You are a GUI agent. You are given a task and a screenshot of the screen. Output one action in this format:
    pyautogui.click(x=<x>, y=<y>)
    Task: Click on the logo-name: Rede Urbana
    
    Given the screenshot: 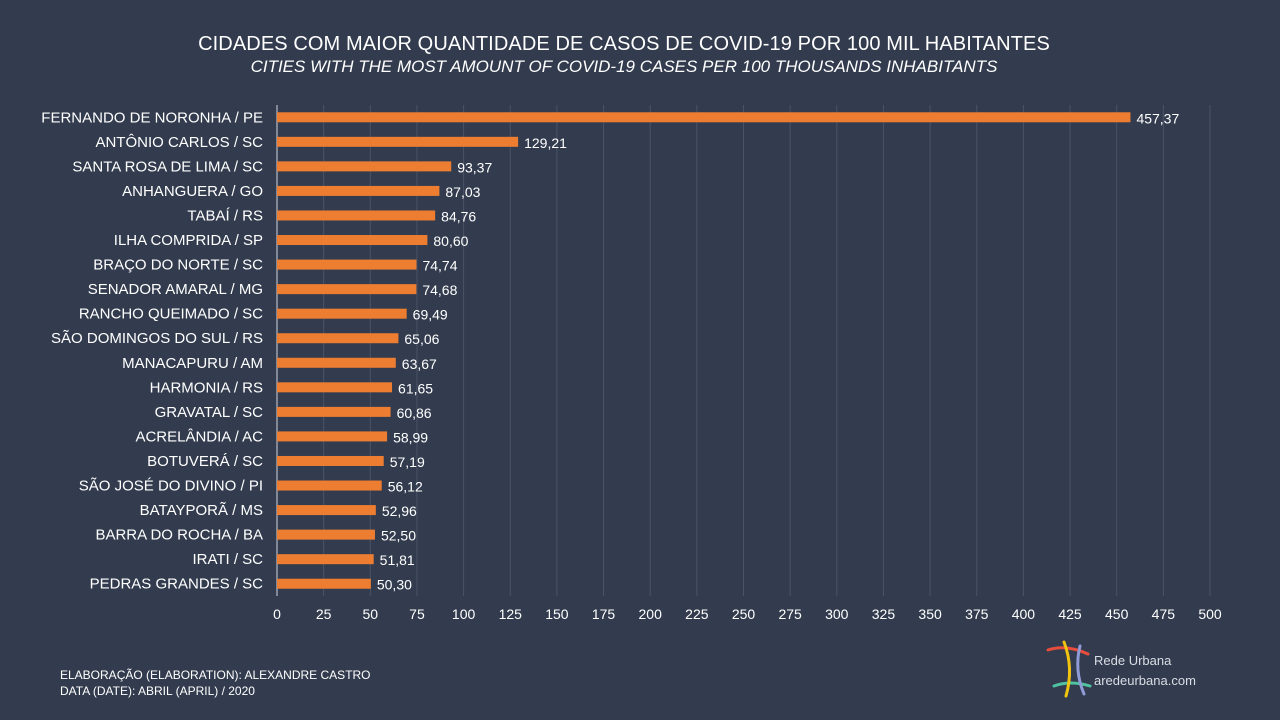 What is the action you would take?
    pyautogui.click(x=1133, y=660)
    